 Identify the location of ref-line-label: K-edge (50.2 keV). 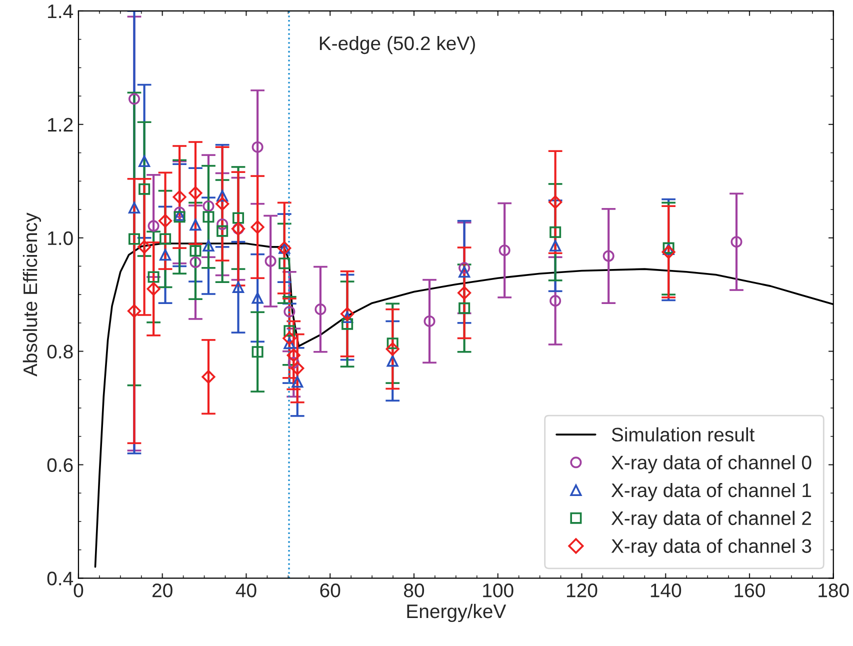
(397, 45).